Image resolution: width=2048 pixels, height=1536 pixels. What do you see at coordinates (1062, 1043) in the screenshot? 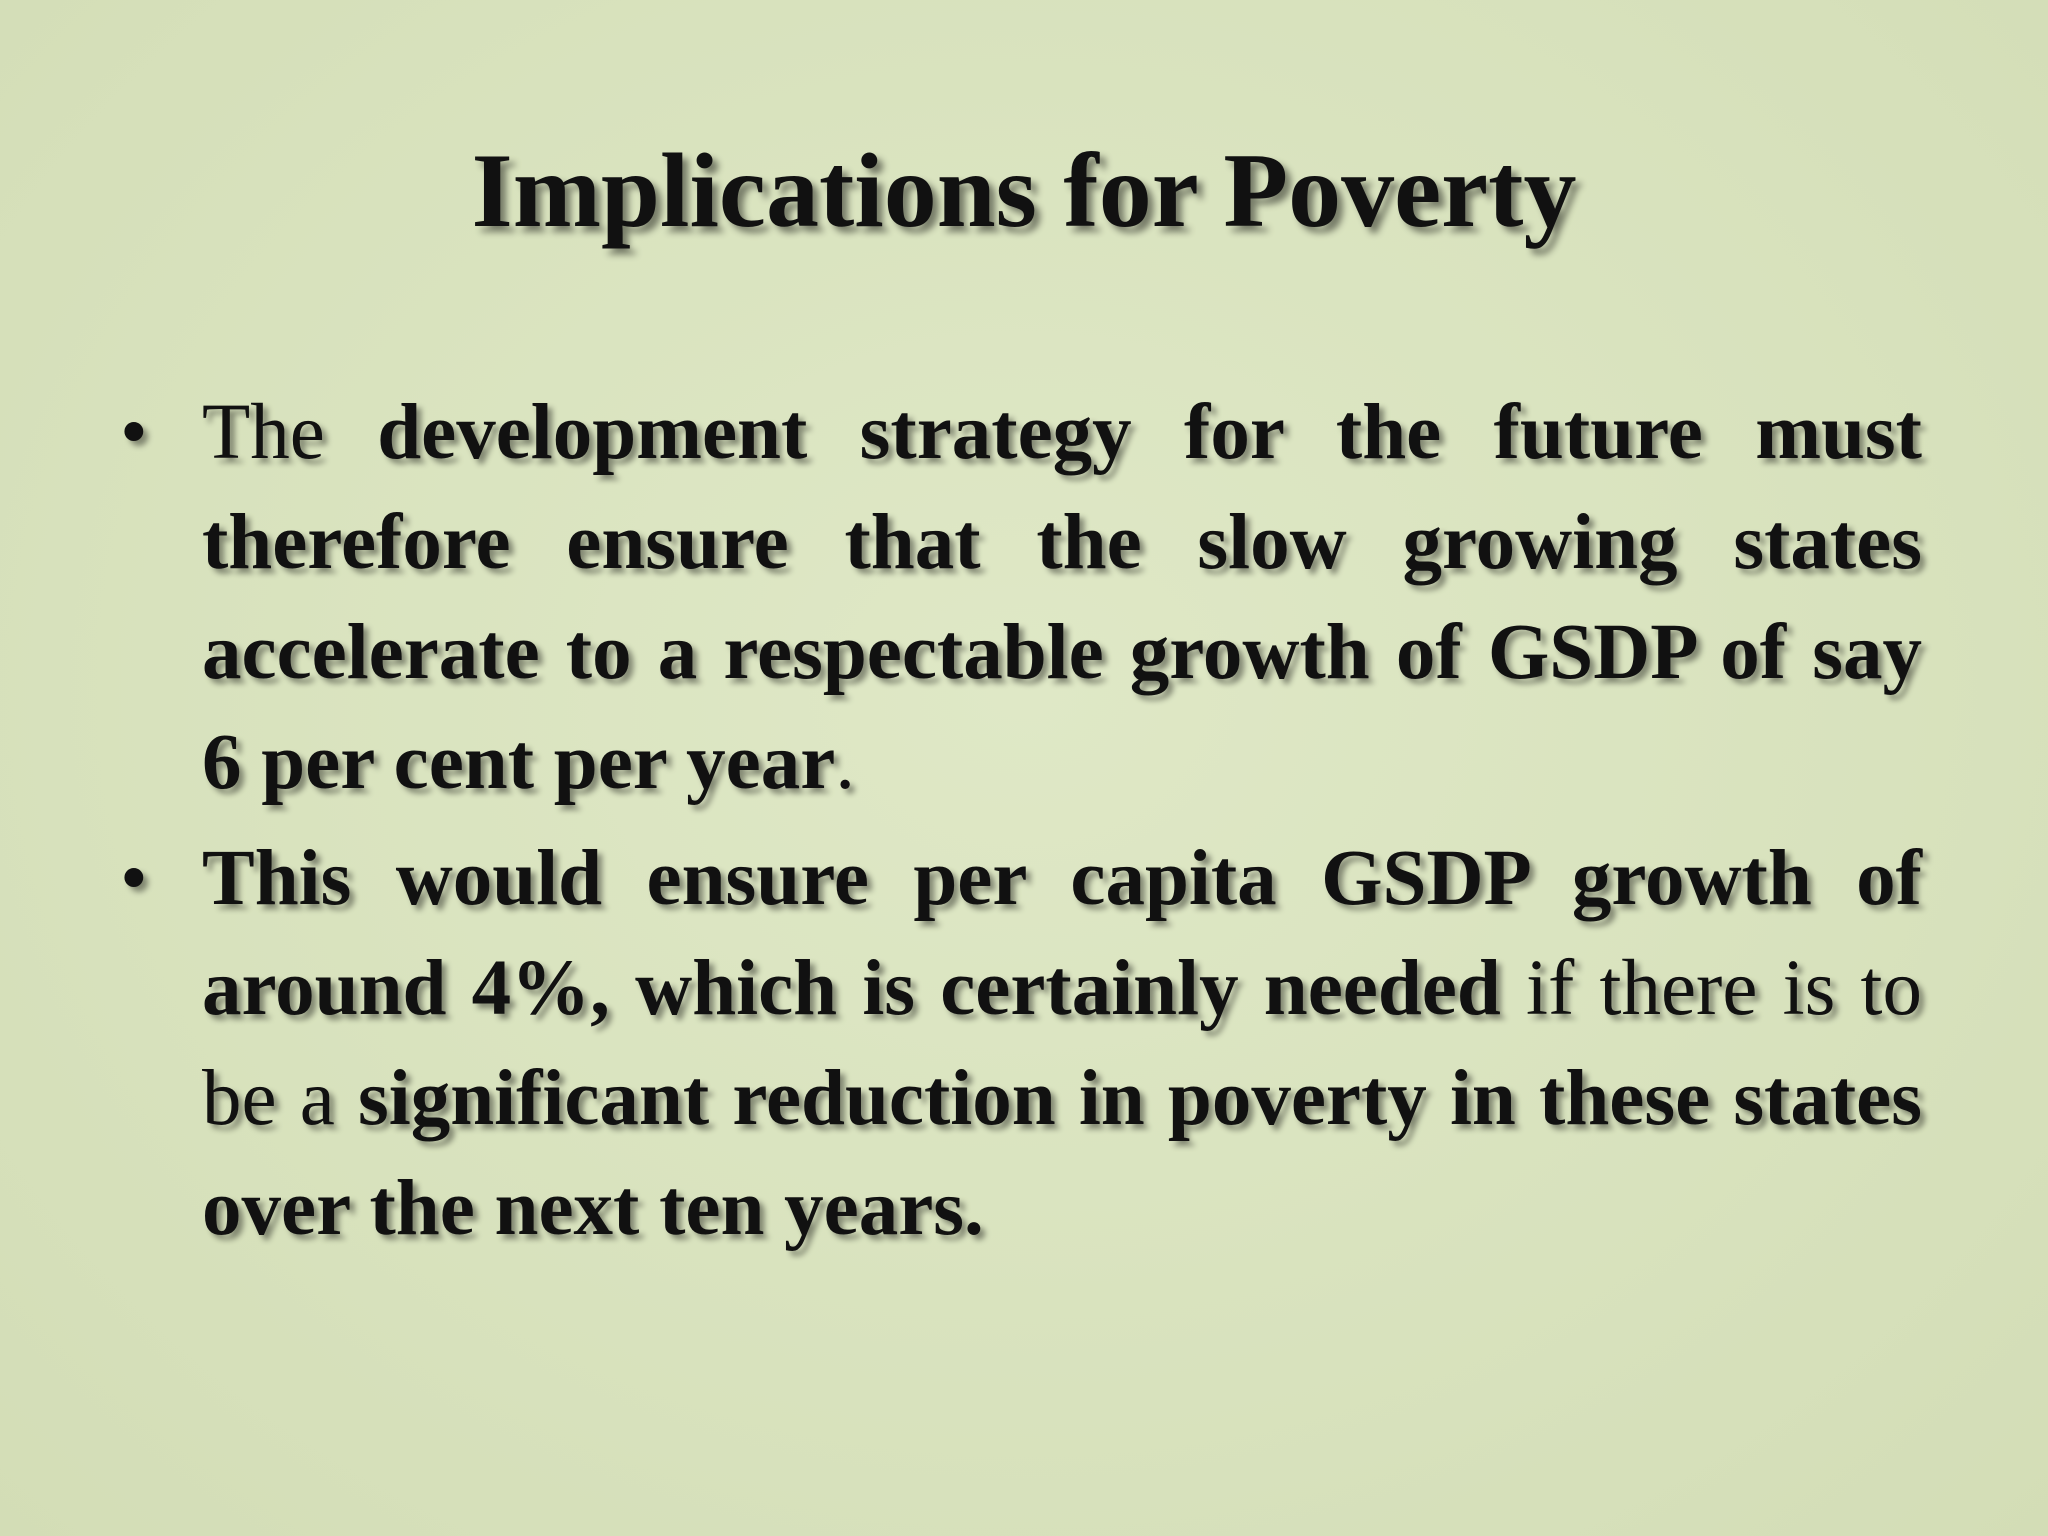
I see `bullet-2-run-2: if there is to be a` at bounding box center [1062, 1043].